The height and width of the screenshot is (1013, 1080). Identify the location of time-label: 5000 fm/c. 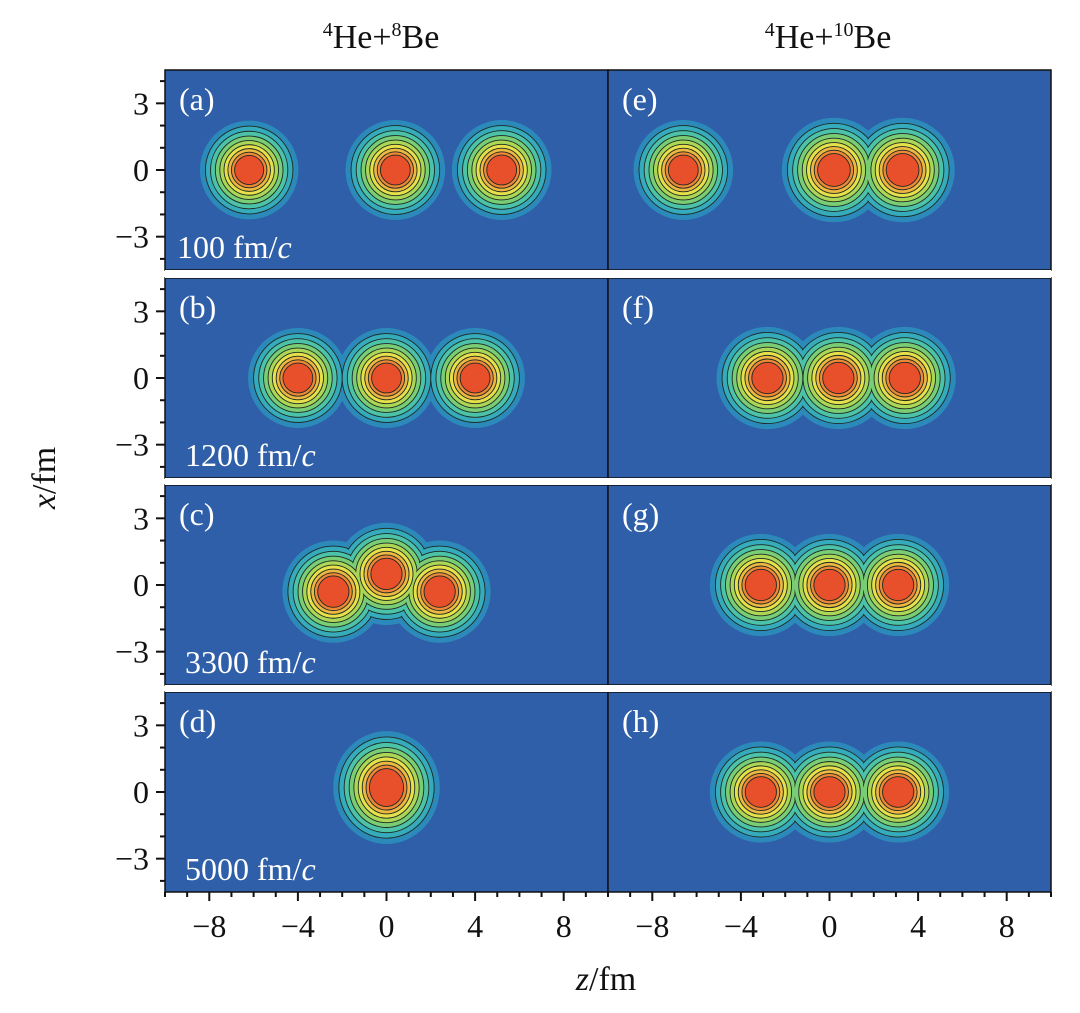
(250, 869).